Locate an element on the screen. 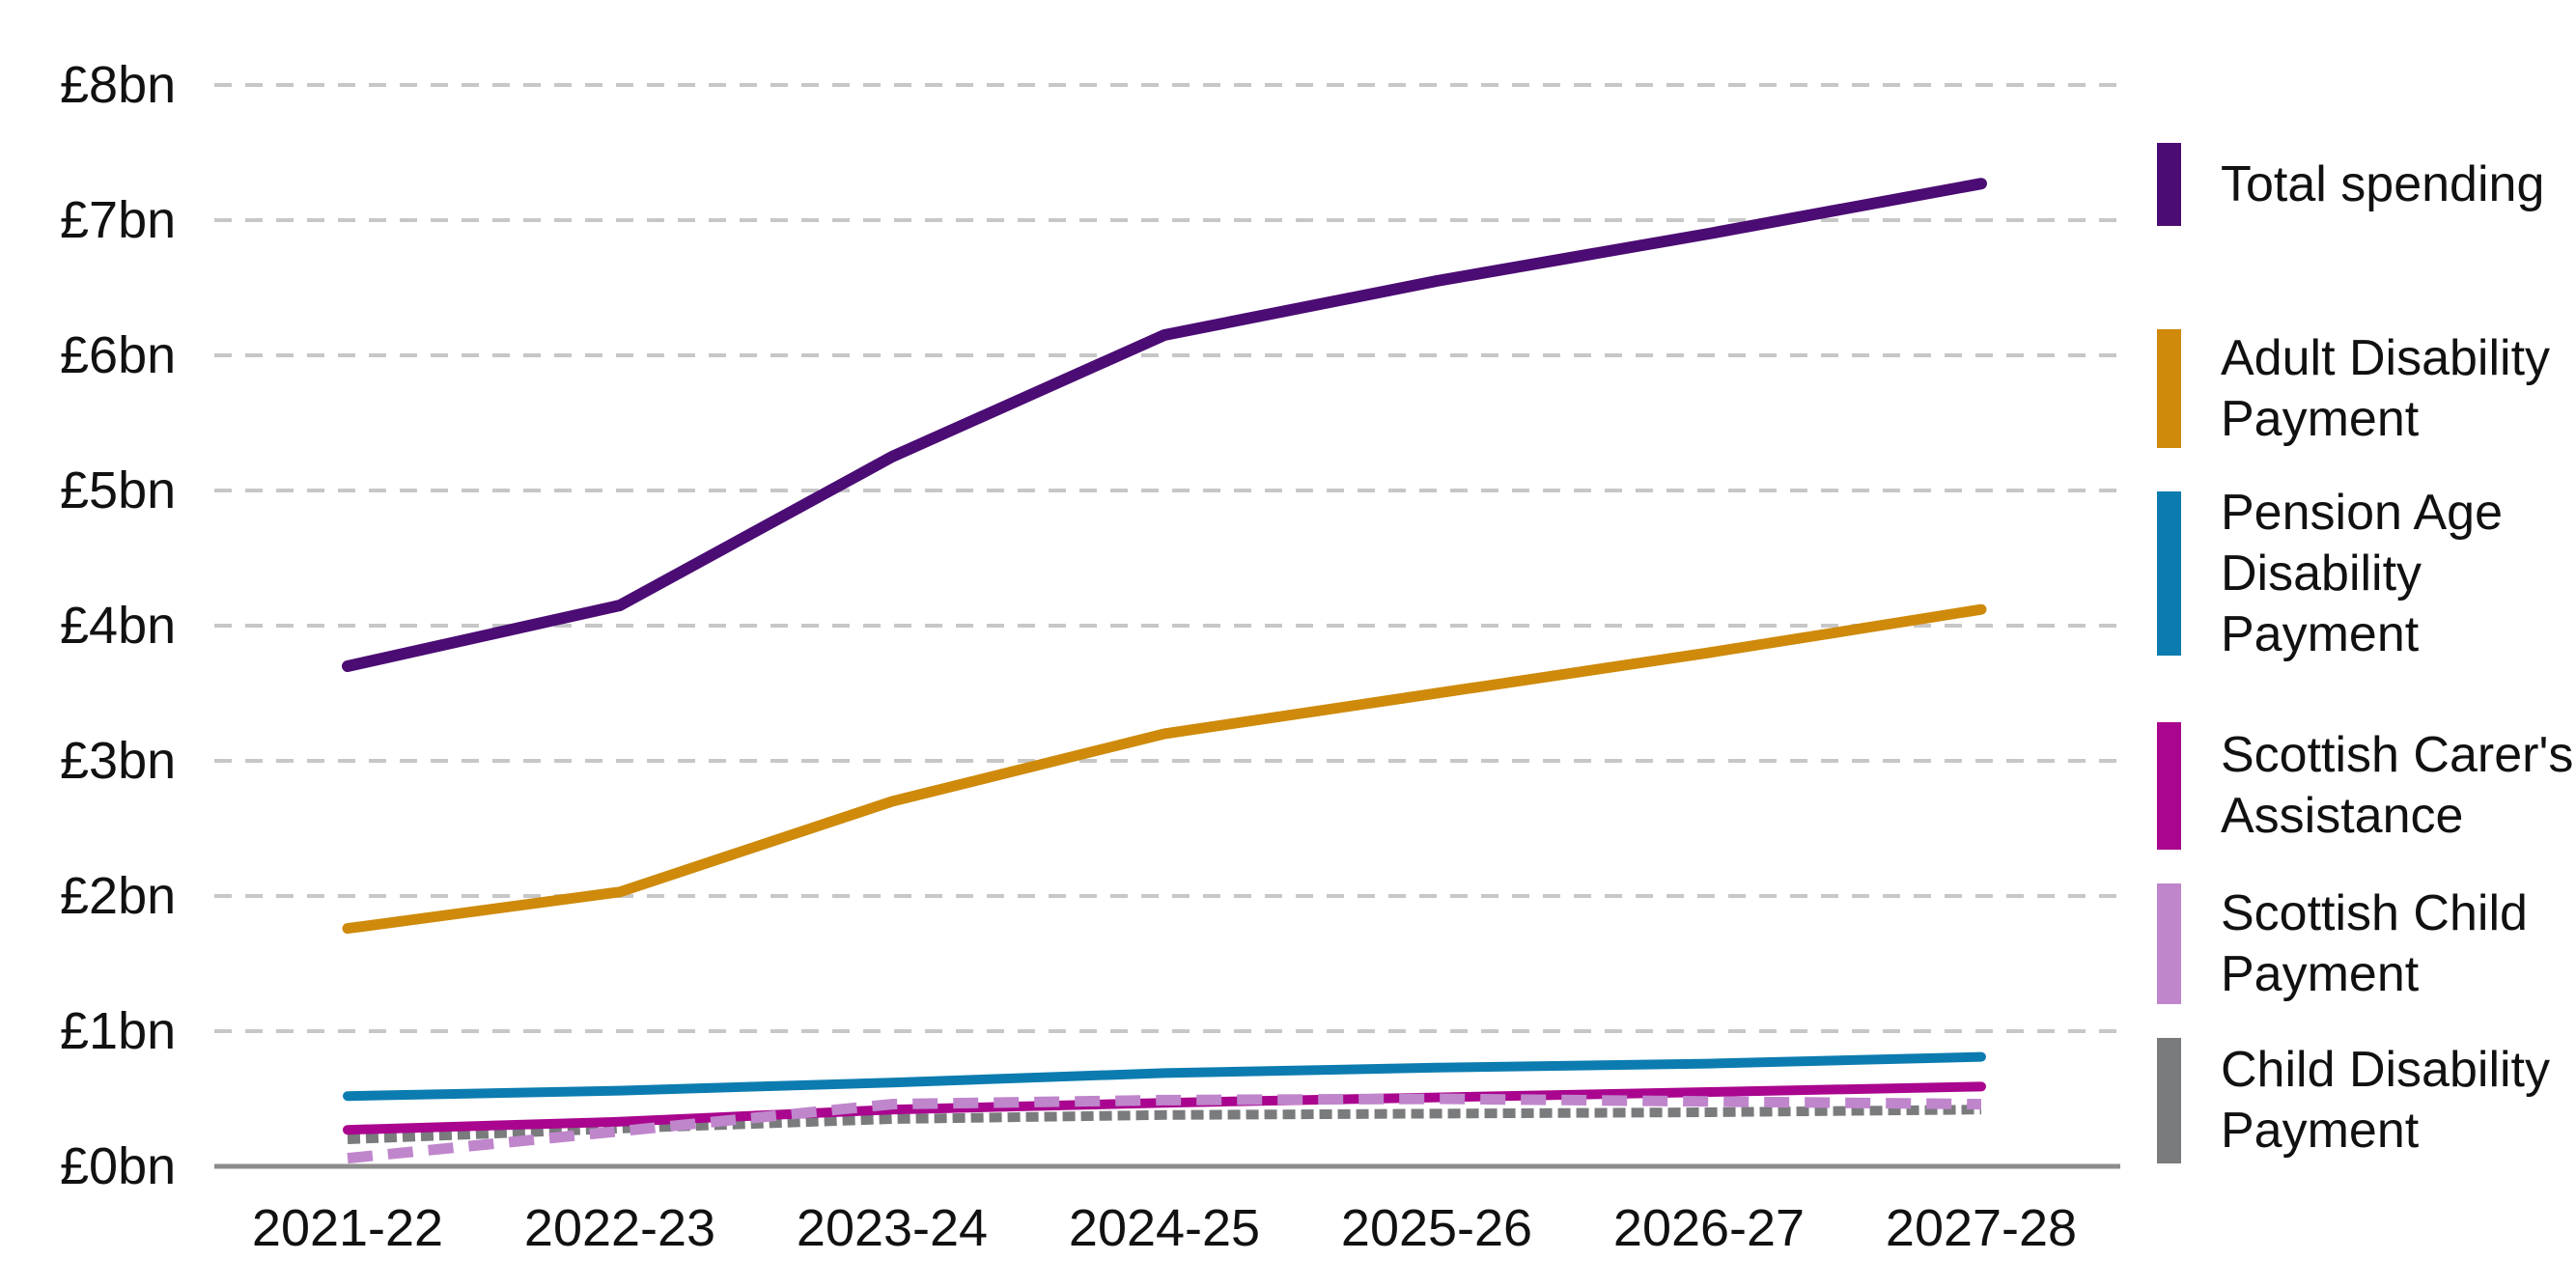 This screenshot has width=2576, height=1288. legend-label-line: Disability is located at coordinates (2322, 573).